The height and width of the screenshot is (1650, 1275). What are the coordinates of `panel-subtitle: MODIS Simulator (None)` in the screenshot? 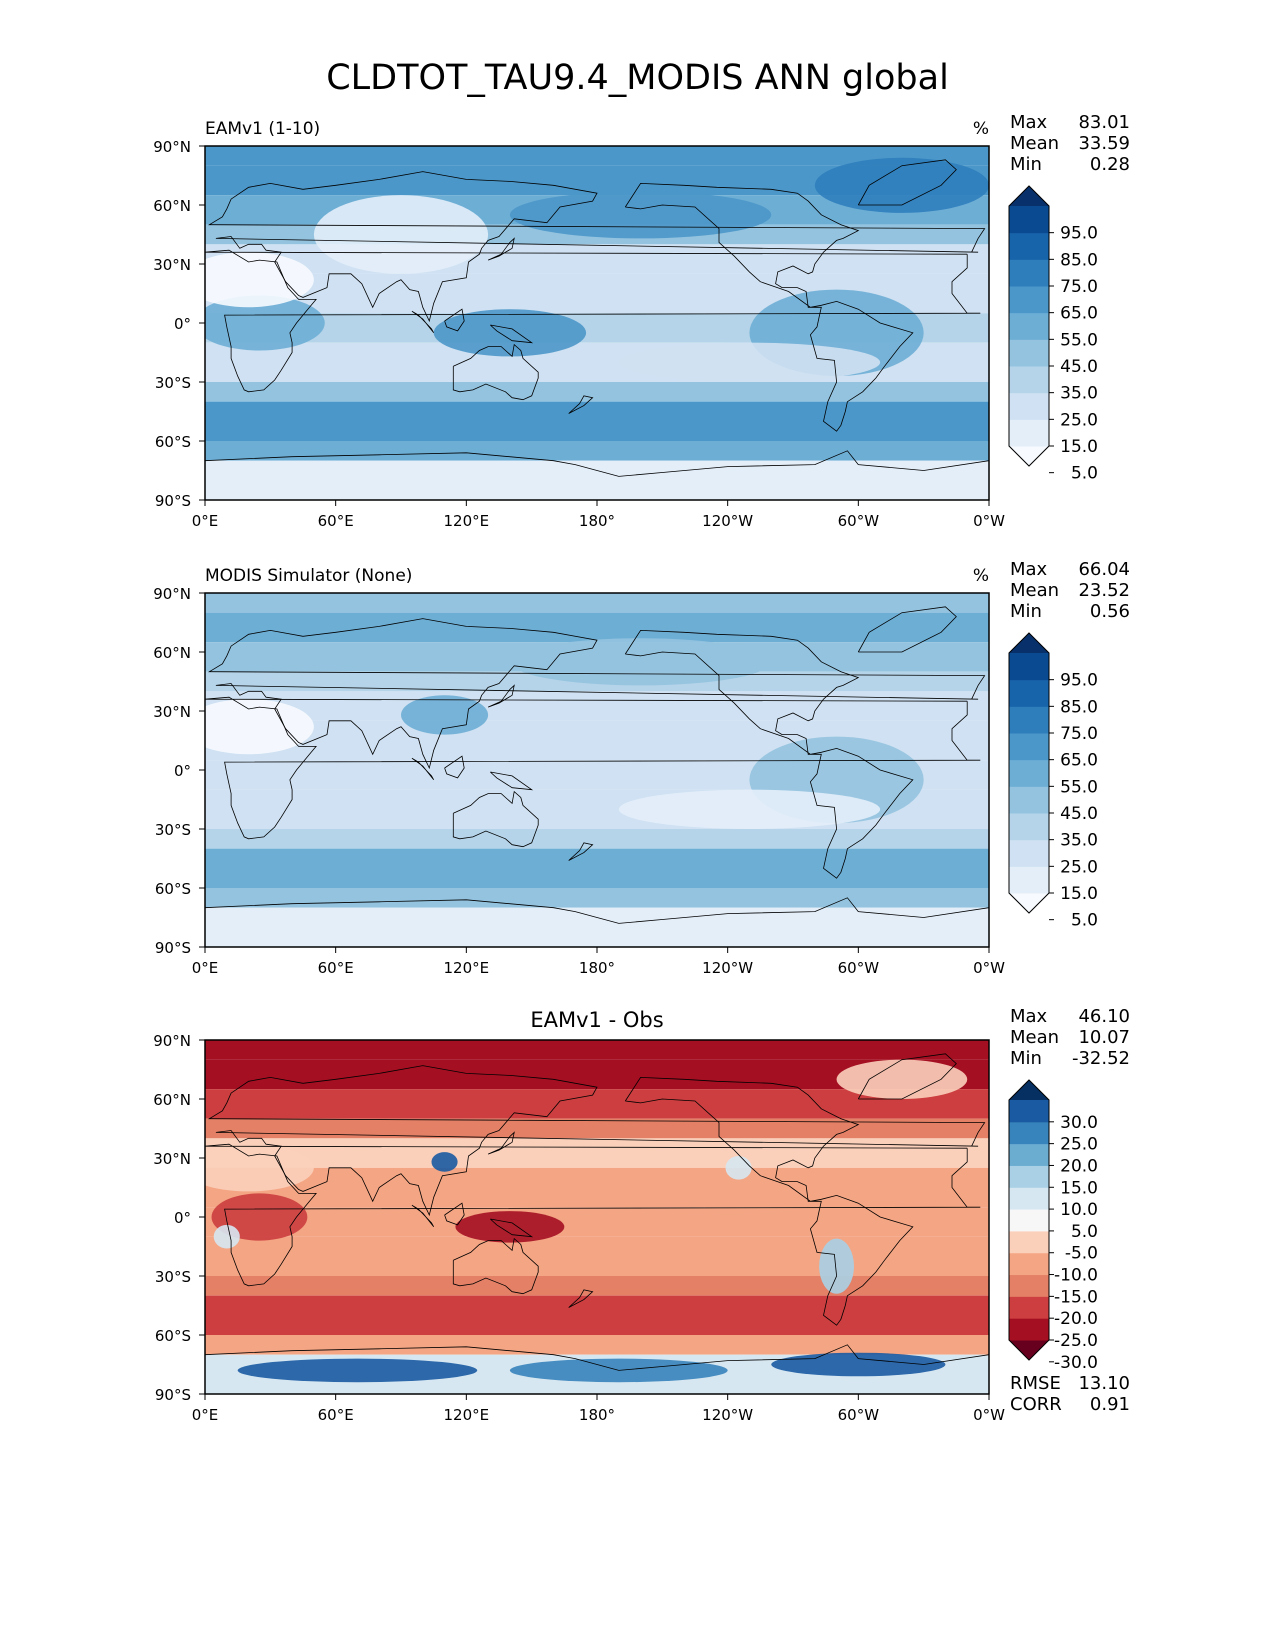 It's located at (308, 576).